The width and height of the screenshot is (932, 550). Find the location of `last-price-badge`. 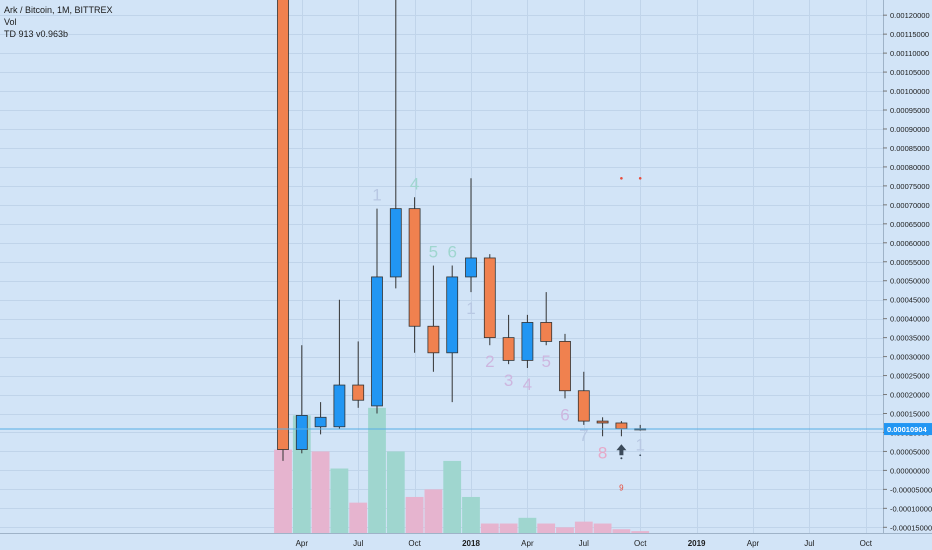

last-price-badge is located at coordinates (908, 429).